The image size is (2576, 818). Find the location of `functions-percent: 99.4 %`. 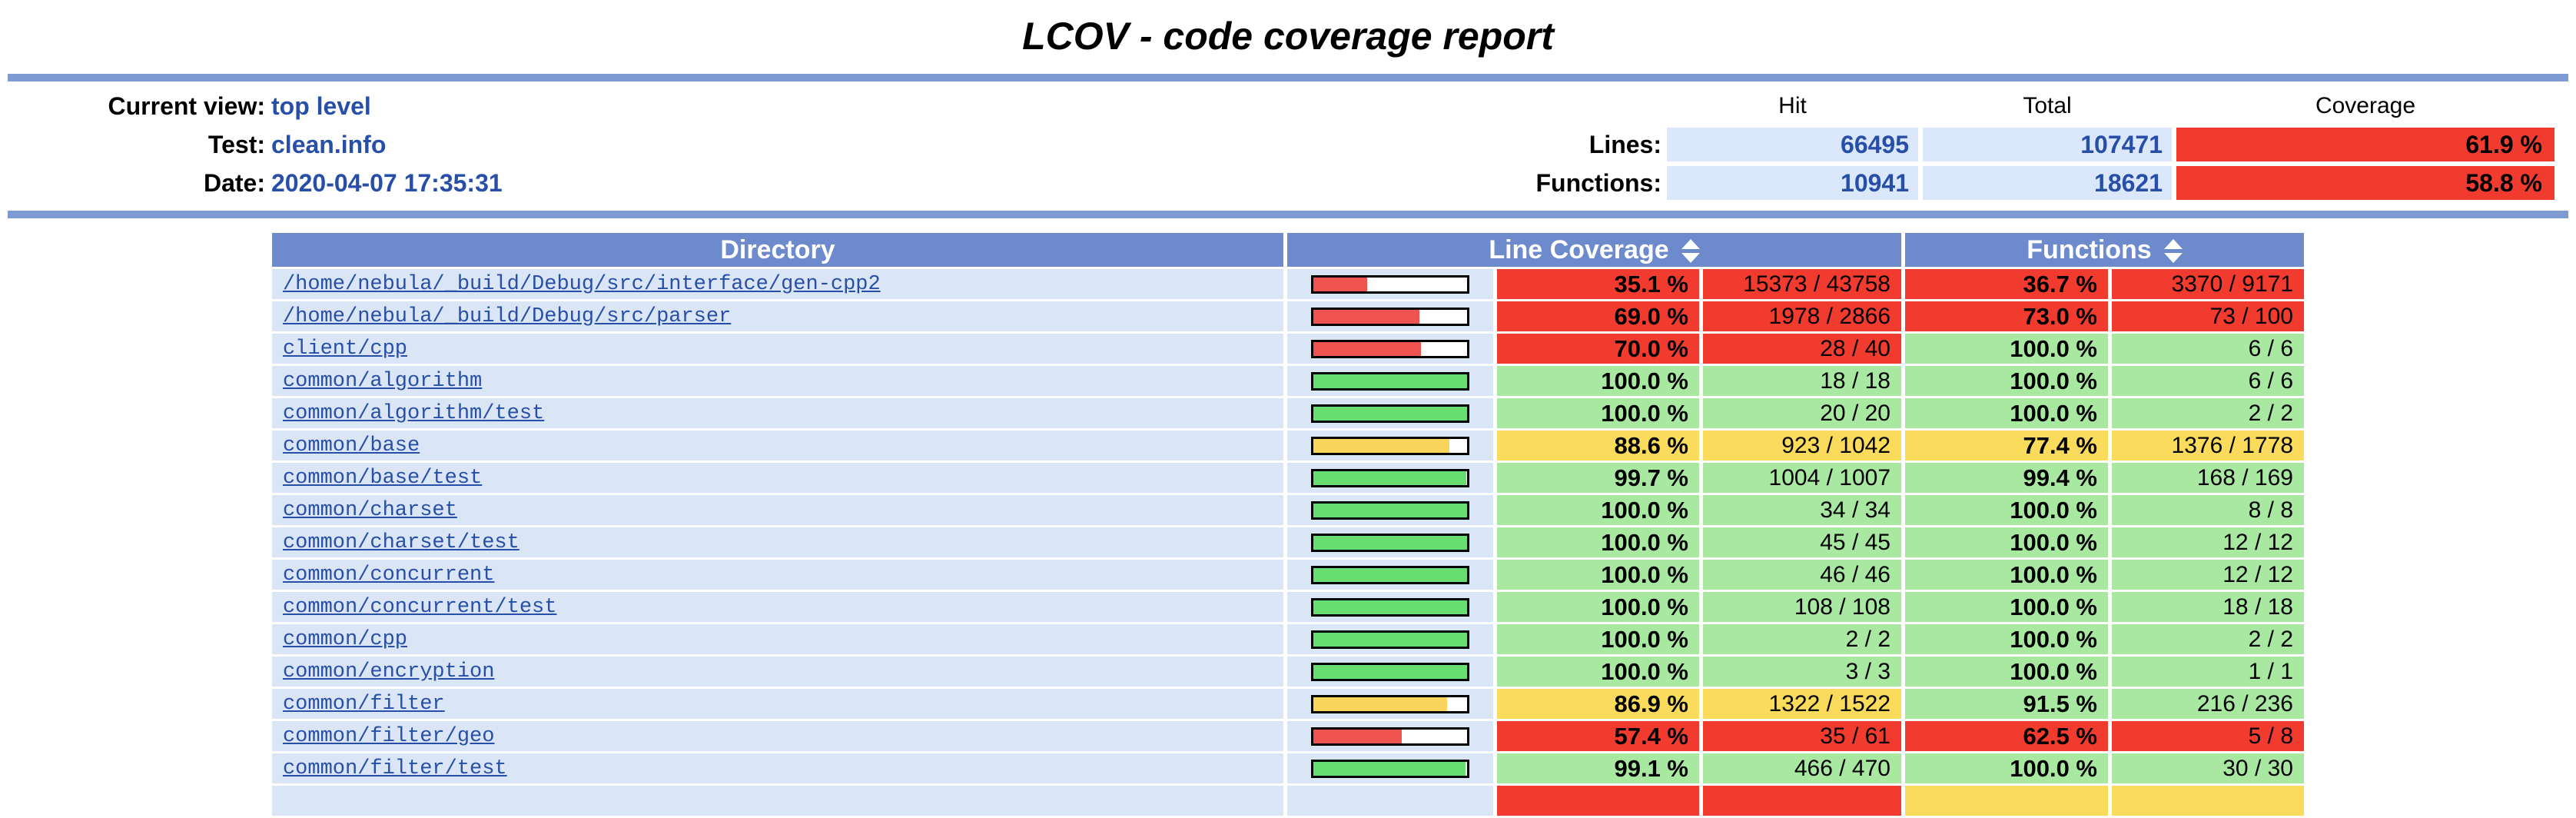

functions-percent: 99.4 % is located at coordinates (2007, 478).